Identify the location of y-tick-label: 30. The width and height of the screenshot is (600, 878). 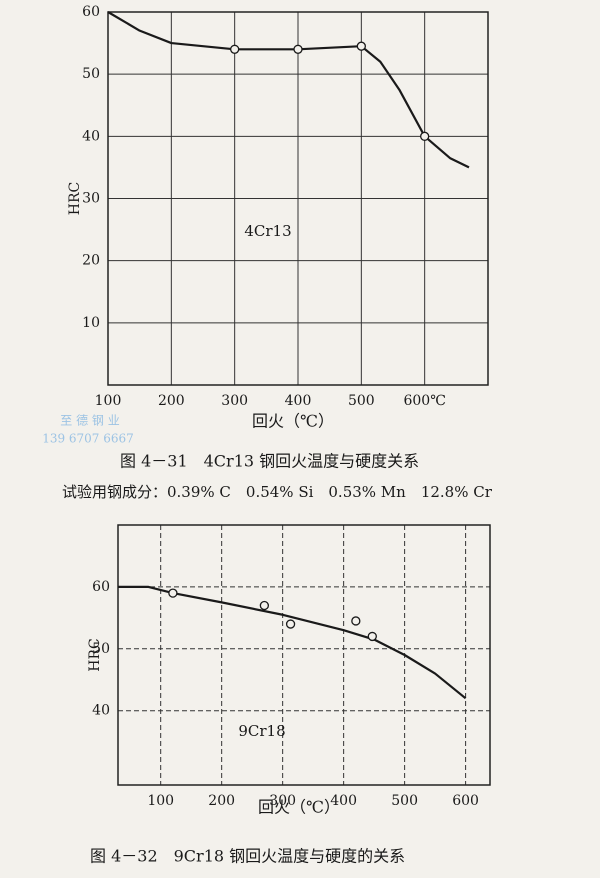
(91, 199).